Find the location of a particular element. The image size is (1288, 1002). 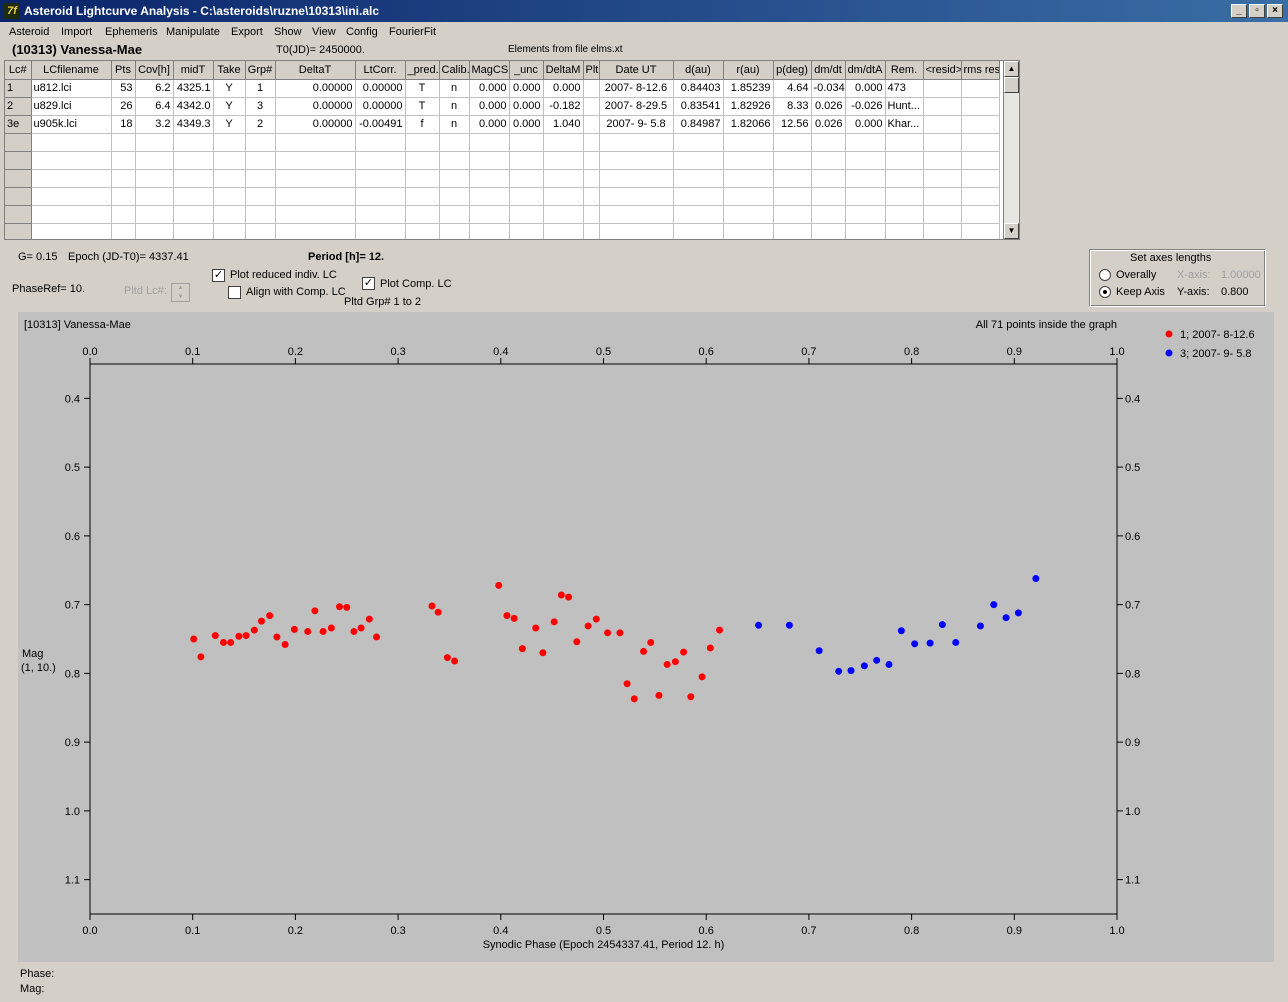

table-cell: 53 is located at coordinates (123, 88).